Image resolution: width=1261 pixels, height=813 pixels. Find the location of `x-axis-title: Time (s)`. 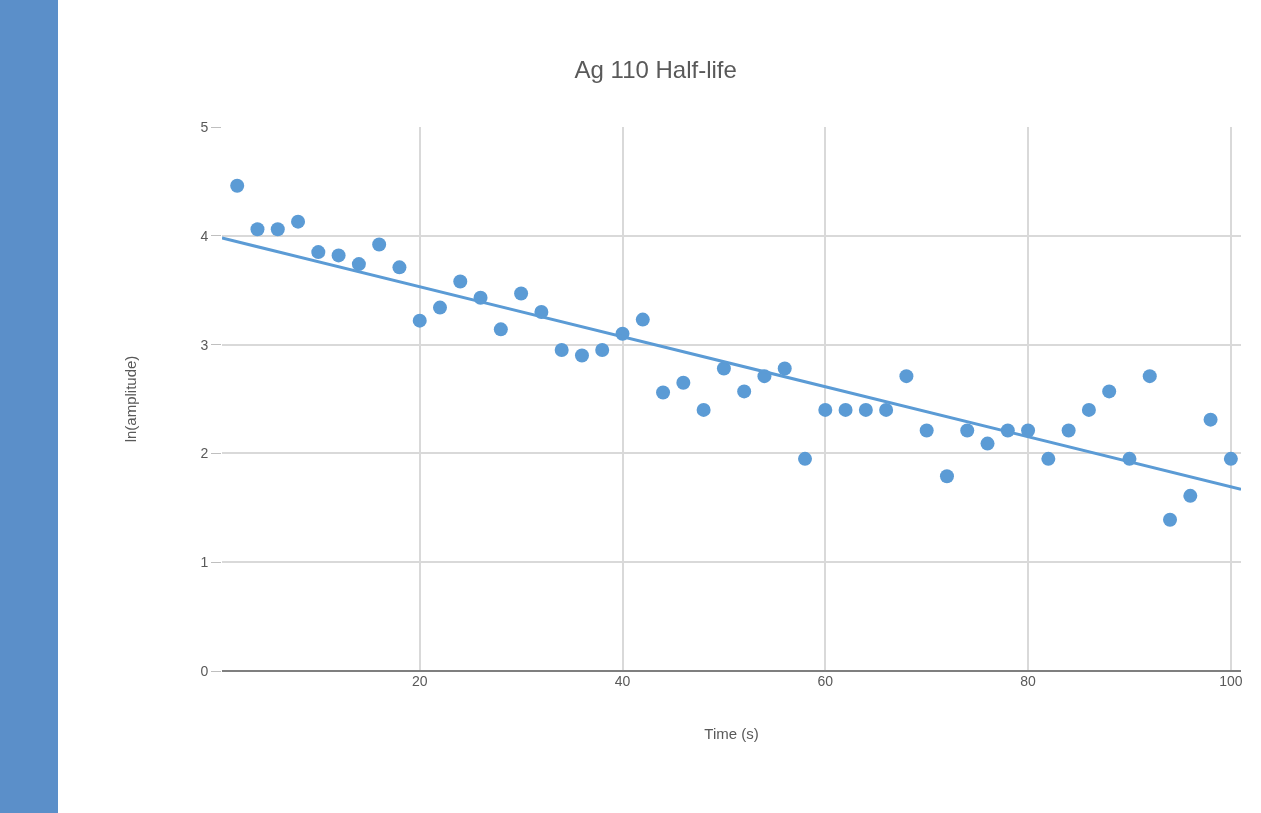

x-axis-title: Time (s) is located at coordinates (731, 733).